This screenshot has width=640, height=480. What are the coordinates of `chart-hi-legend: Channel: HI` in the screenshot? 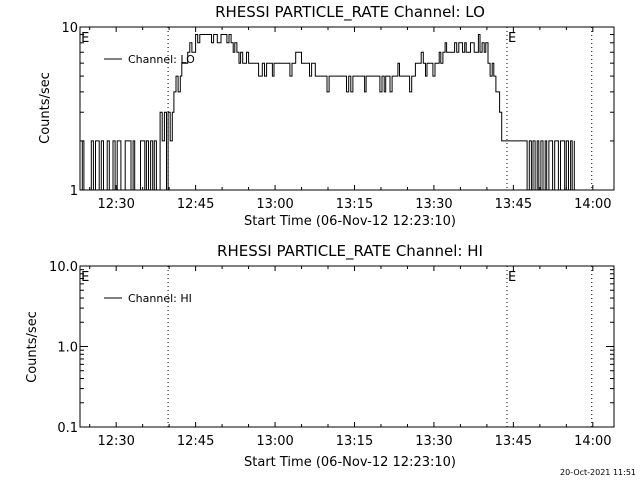 It's located at (148, 298).